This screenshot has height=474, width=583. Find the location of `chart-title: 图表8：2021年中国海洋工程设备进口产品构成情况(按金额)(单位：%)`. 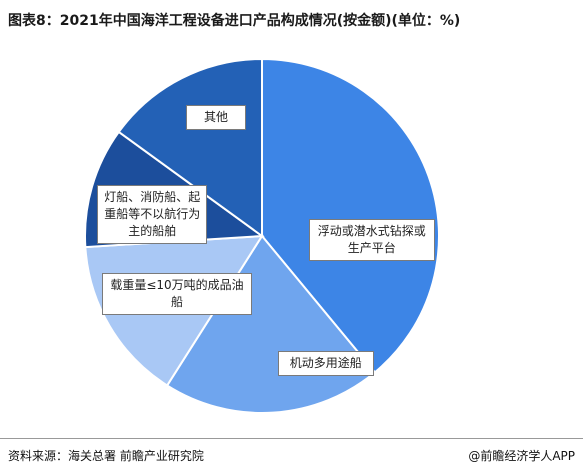

chart-title: 图表8：2021年中国海洋工程设备进口产品构成情况(按金额)(单位：%) is located at coordinates (234, 21).